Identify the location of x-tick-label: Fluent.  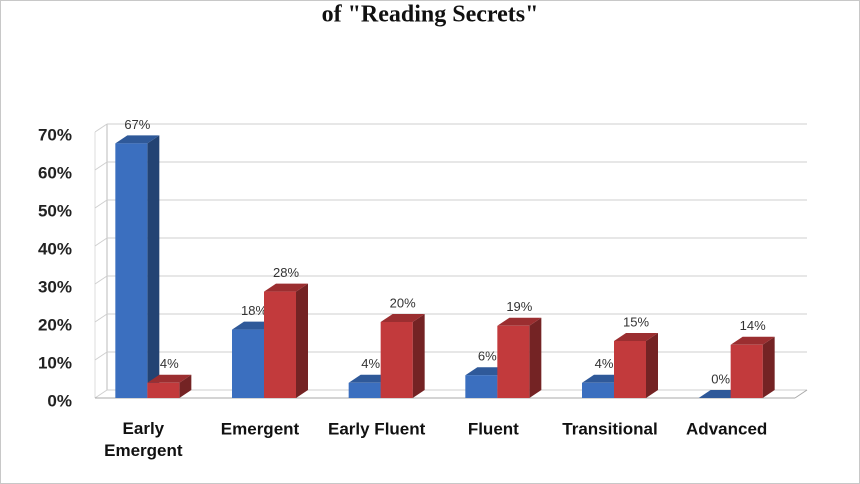
(493, 428).